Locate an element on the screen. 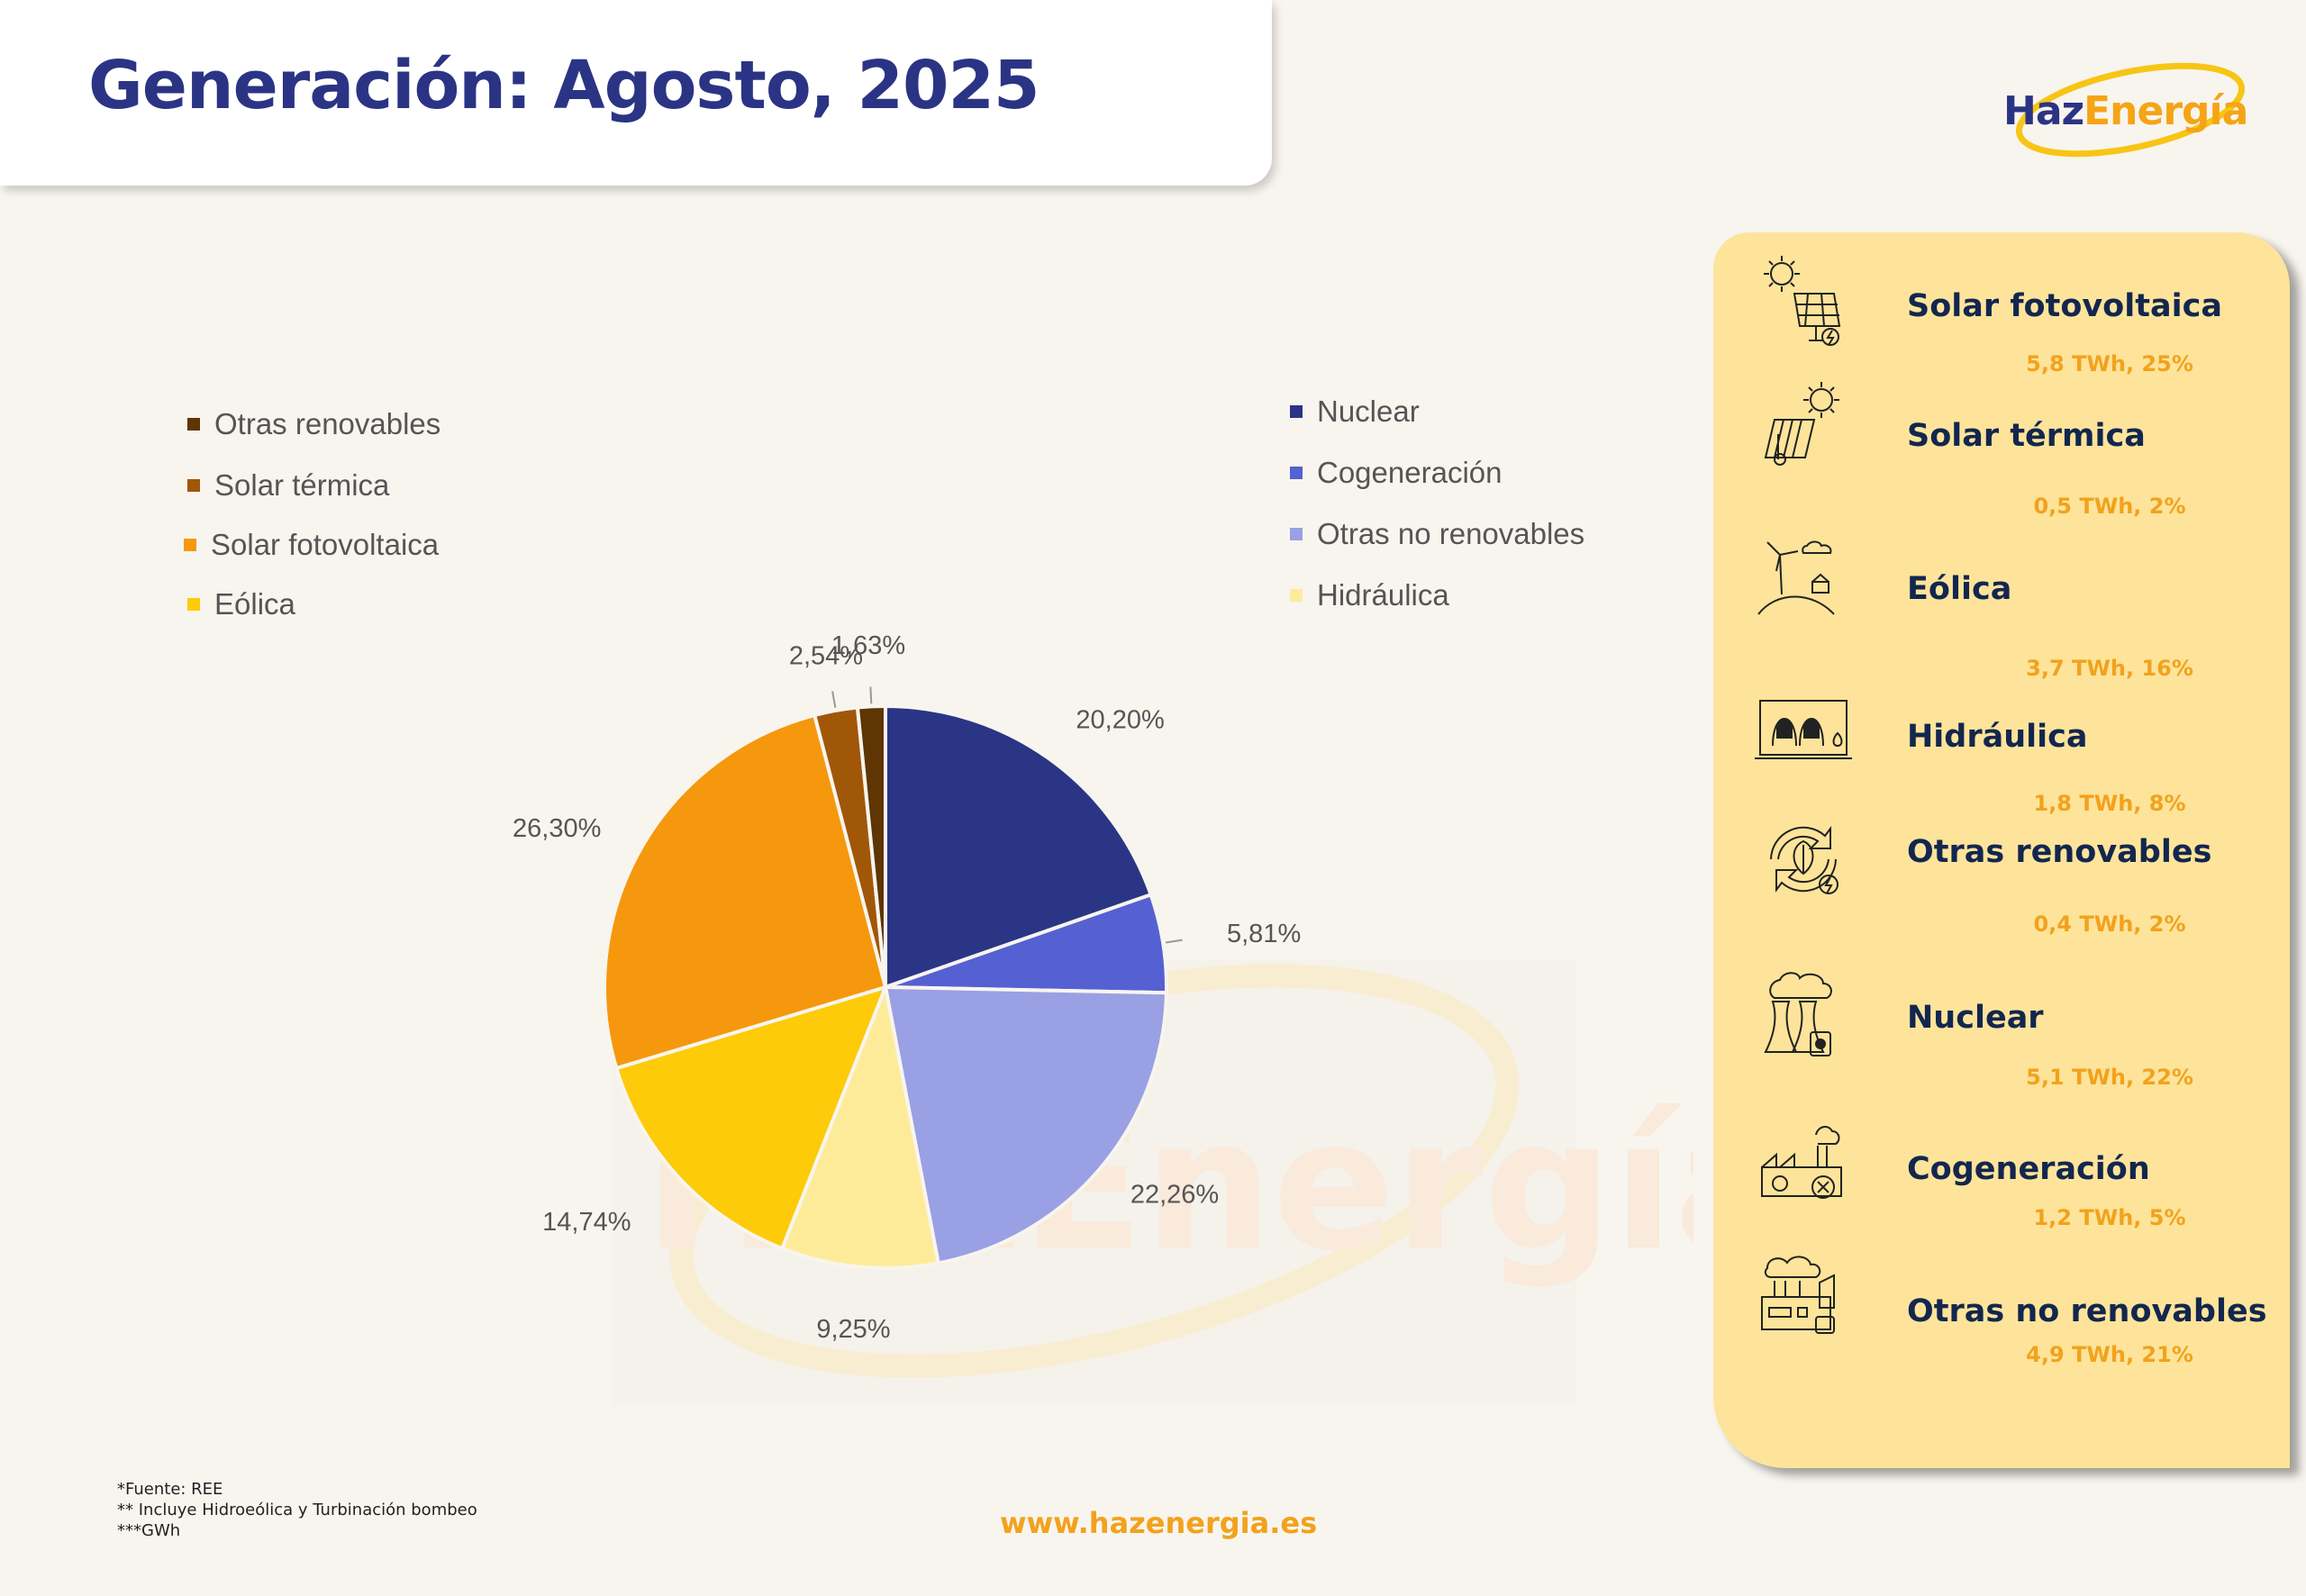  logo-text: HazEnergía is located at coordinates (2125, 111).